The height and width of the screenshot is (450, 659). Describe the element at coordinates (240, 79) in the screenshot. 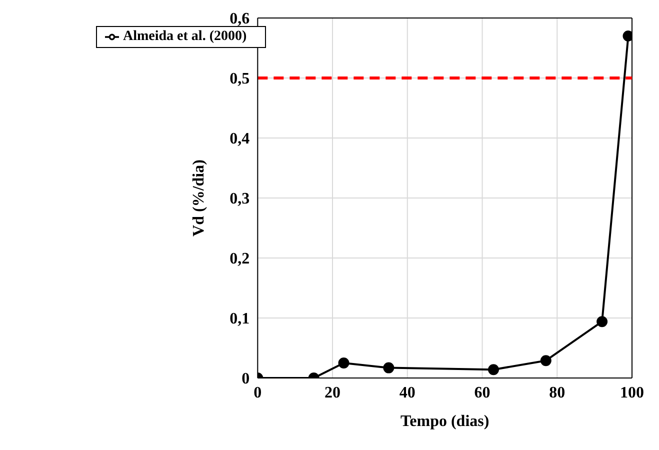

I see `y-tick-label: 0,5` at that location.